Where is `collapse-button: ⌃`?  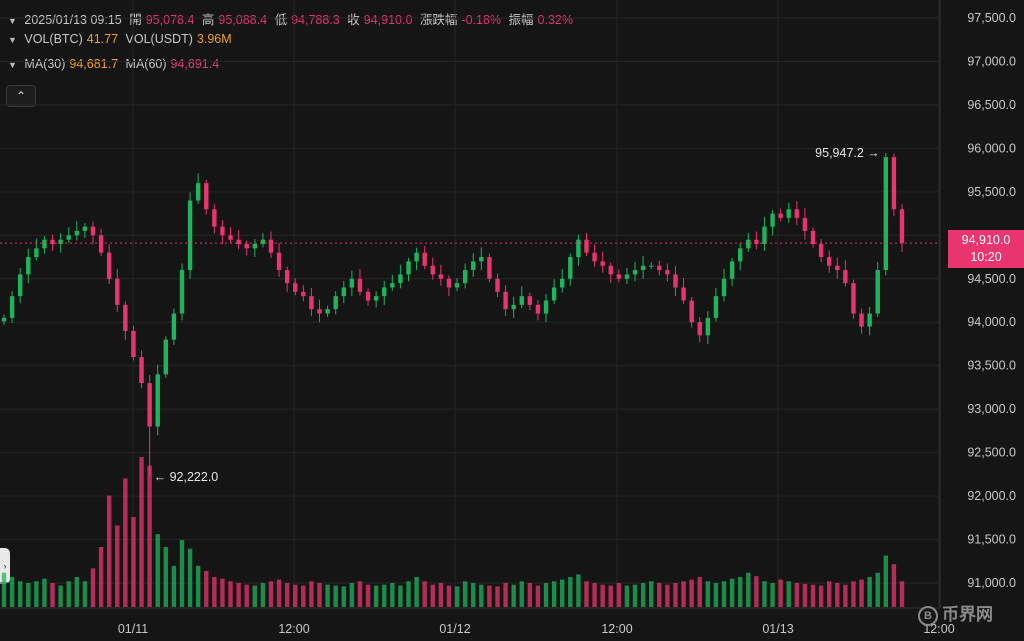
collapse-button: ⌃ is located at coordinates (21, 96).